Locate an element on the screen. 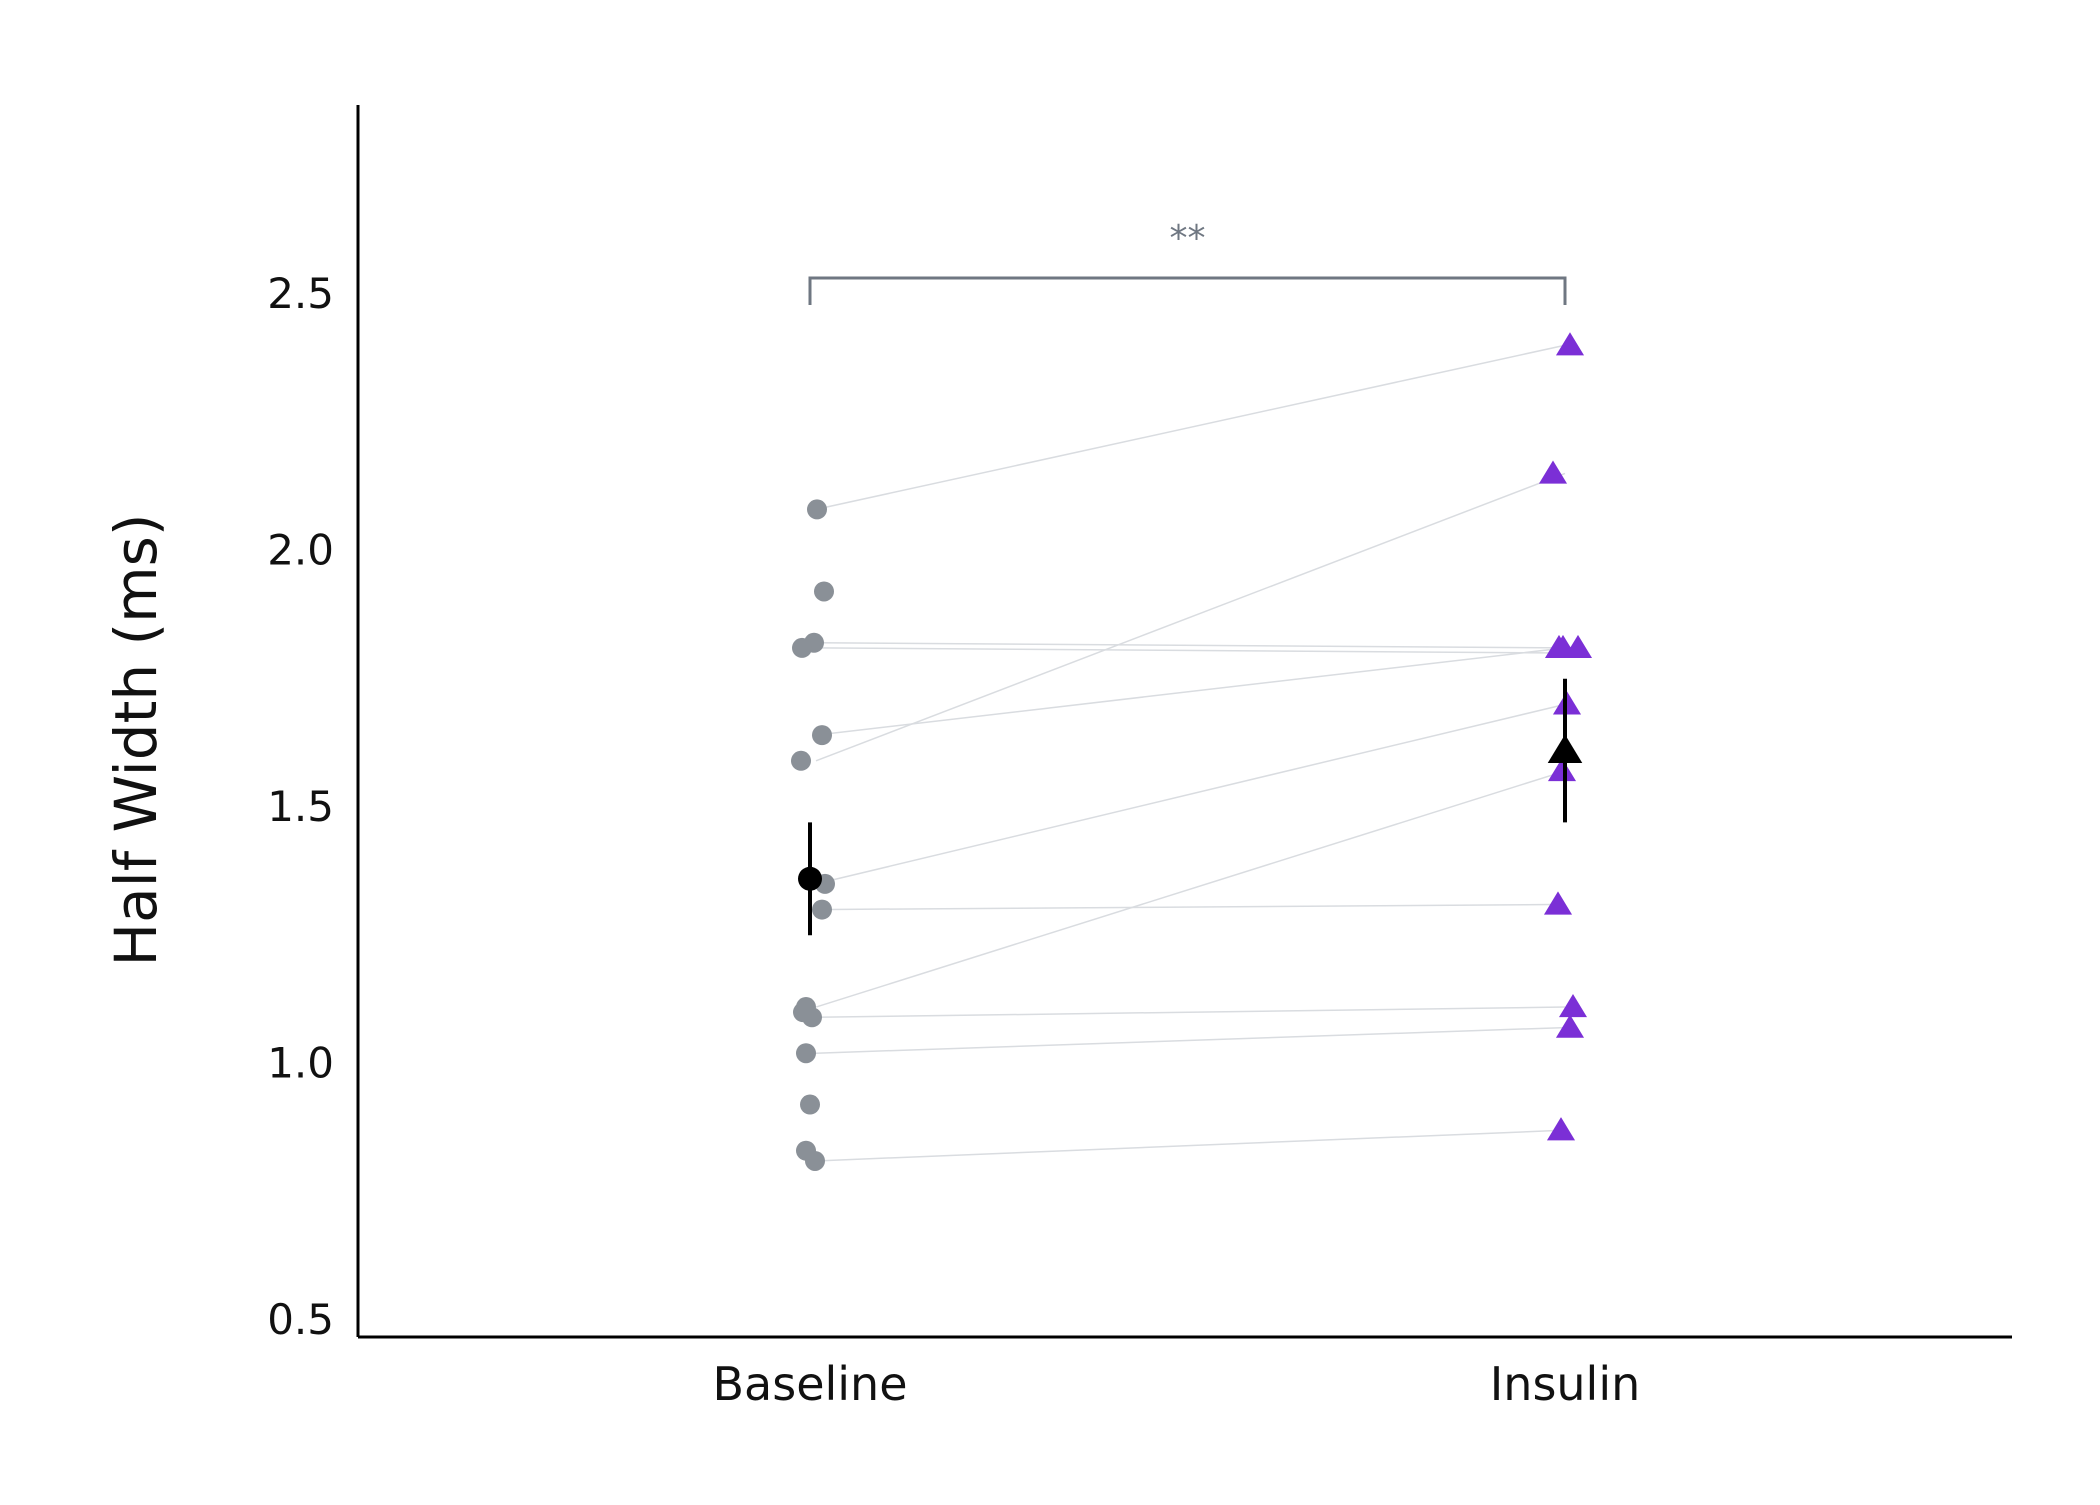 The width and height of the screenshot is (2100, 1505). significance-label: ** is located at coordinates (1188, 238).